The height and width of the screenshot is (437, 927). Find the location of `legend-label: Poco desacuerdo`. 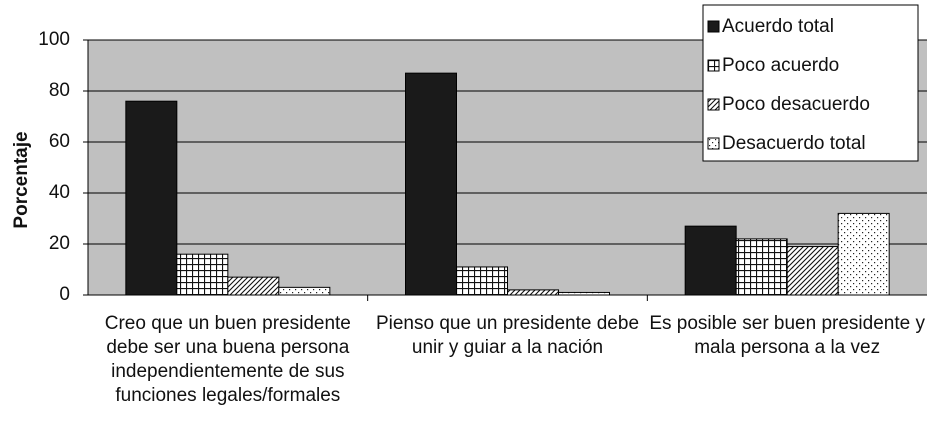

legend-label: Poco desacuerdo is located at coordinates (796, 104).